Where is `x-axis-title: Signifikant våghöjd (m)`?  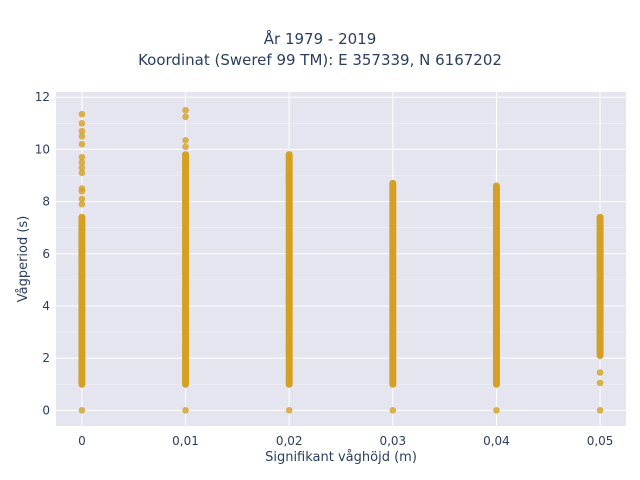 x-axis-title: Signifikant våghöjd (m) is located at coordinates (341, 457).